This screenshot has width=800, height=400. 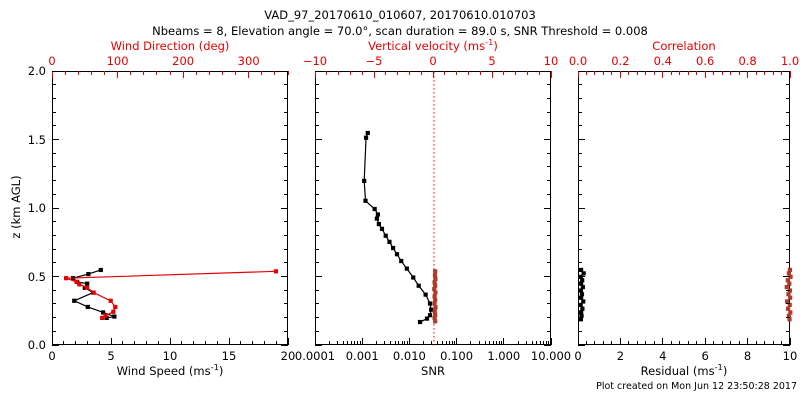 I want to click on x-axis-title-top: Correlation, so click(x=684, y=46).